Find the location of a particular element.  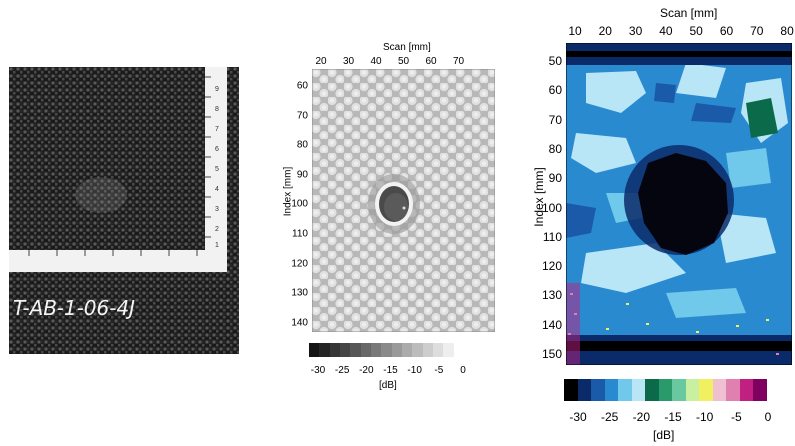

gray-x-tick: 50 is located at coordinates (403, 61).